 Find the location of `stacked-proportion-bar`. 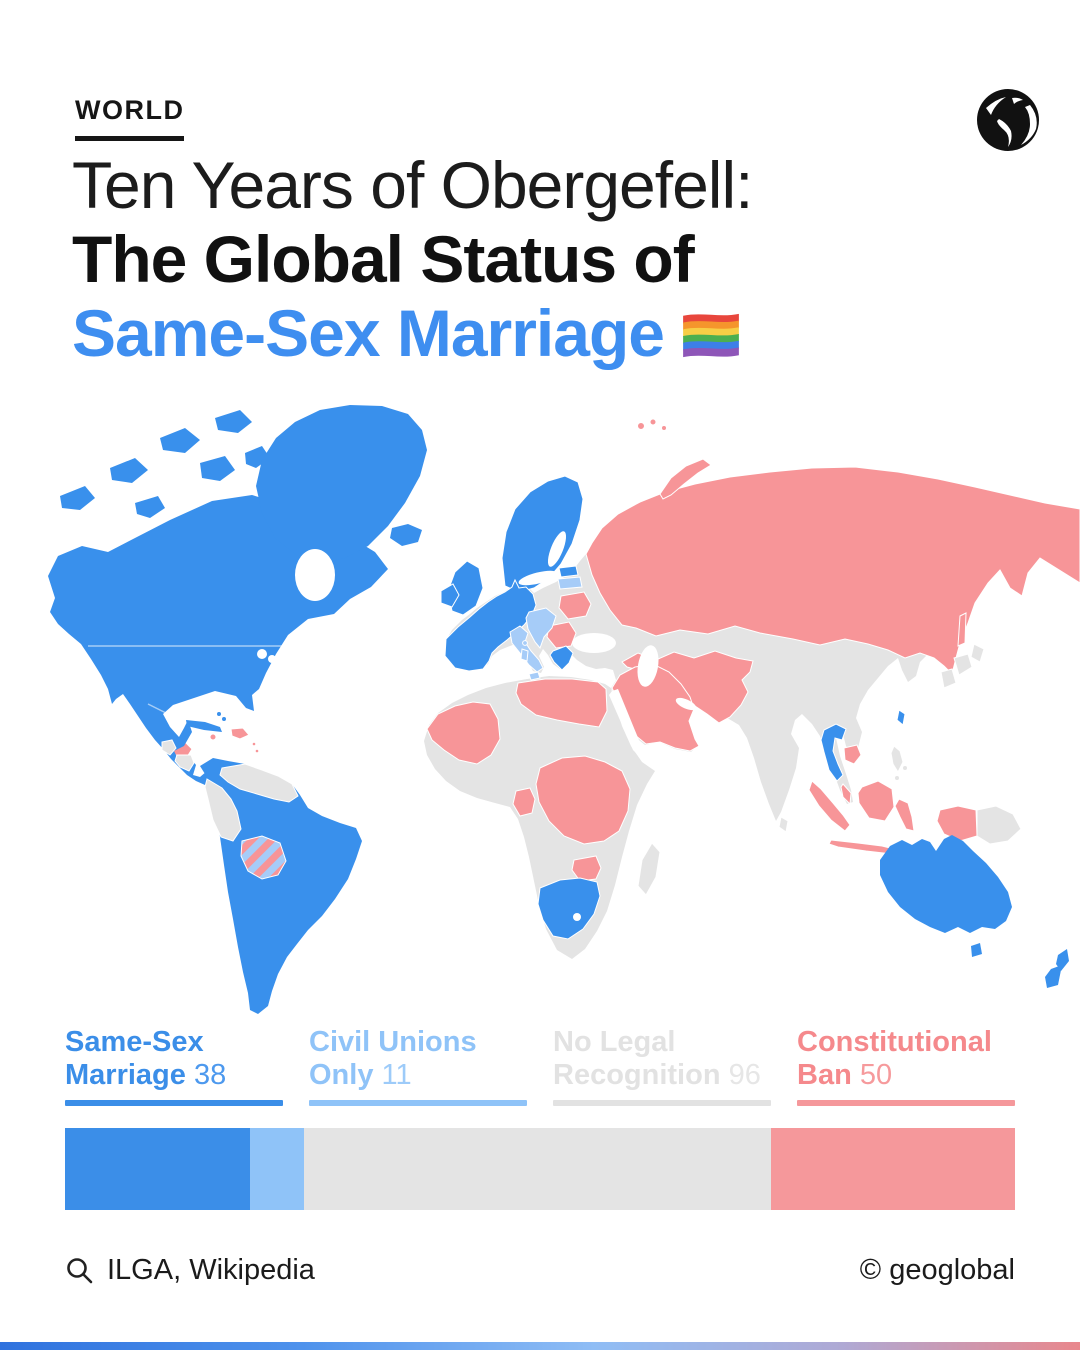

stacked-proportion-bar is located at coordinates (540, 1169).